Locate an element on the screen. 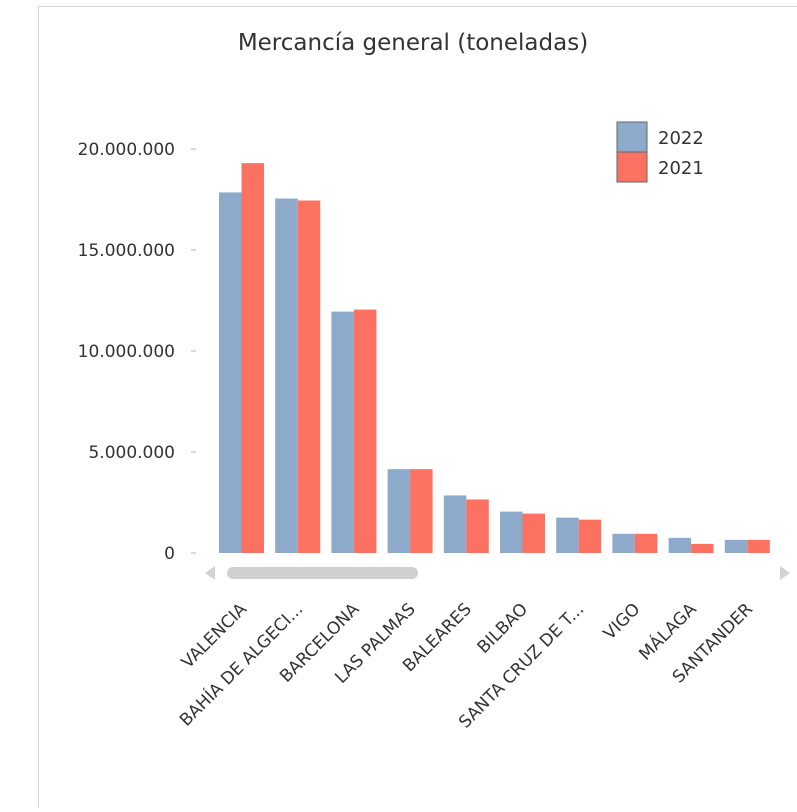 The height and width of the screenshot is (812, 797). triangle-left-icon is located at coordinates (210, 573).